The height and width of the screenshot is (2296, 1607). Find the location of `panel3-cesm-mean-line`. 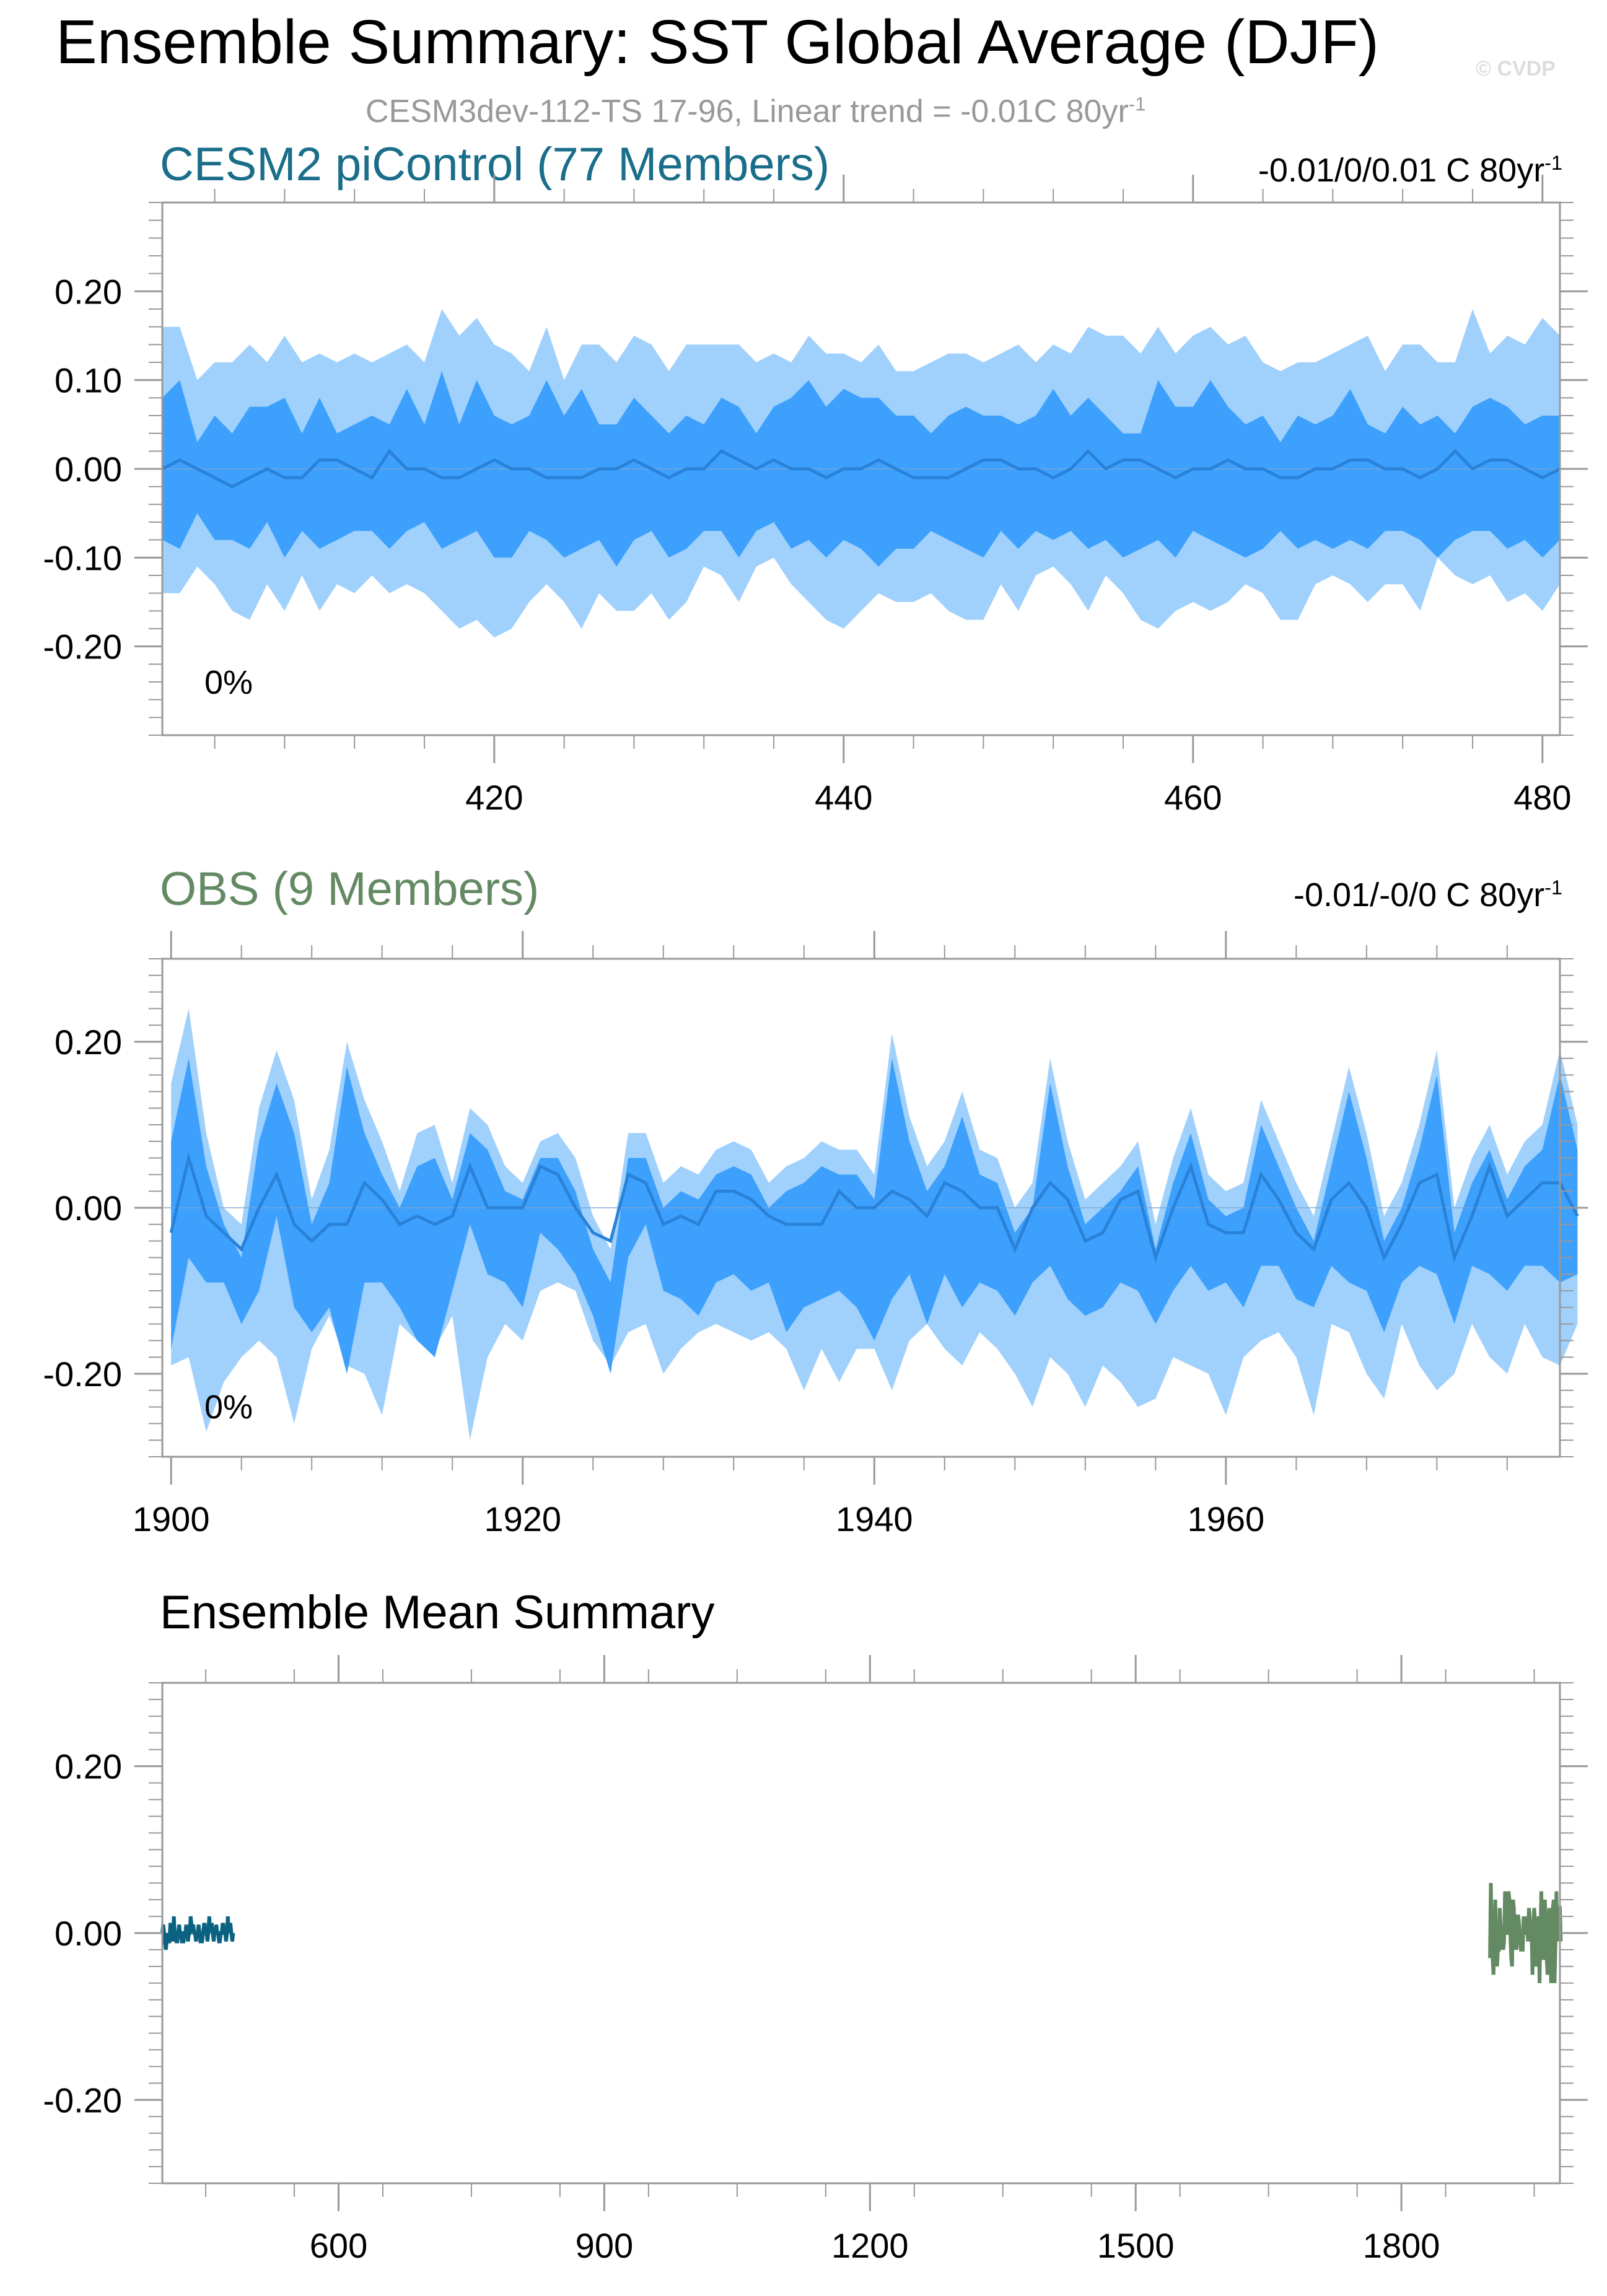

panel3-cesm-mean-line is located at coordinates (197, 1933).